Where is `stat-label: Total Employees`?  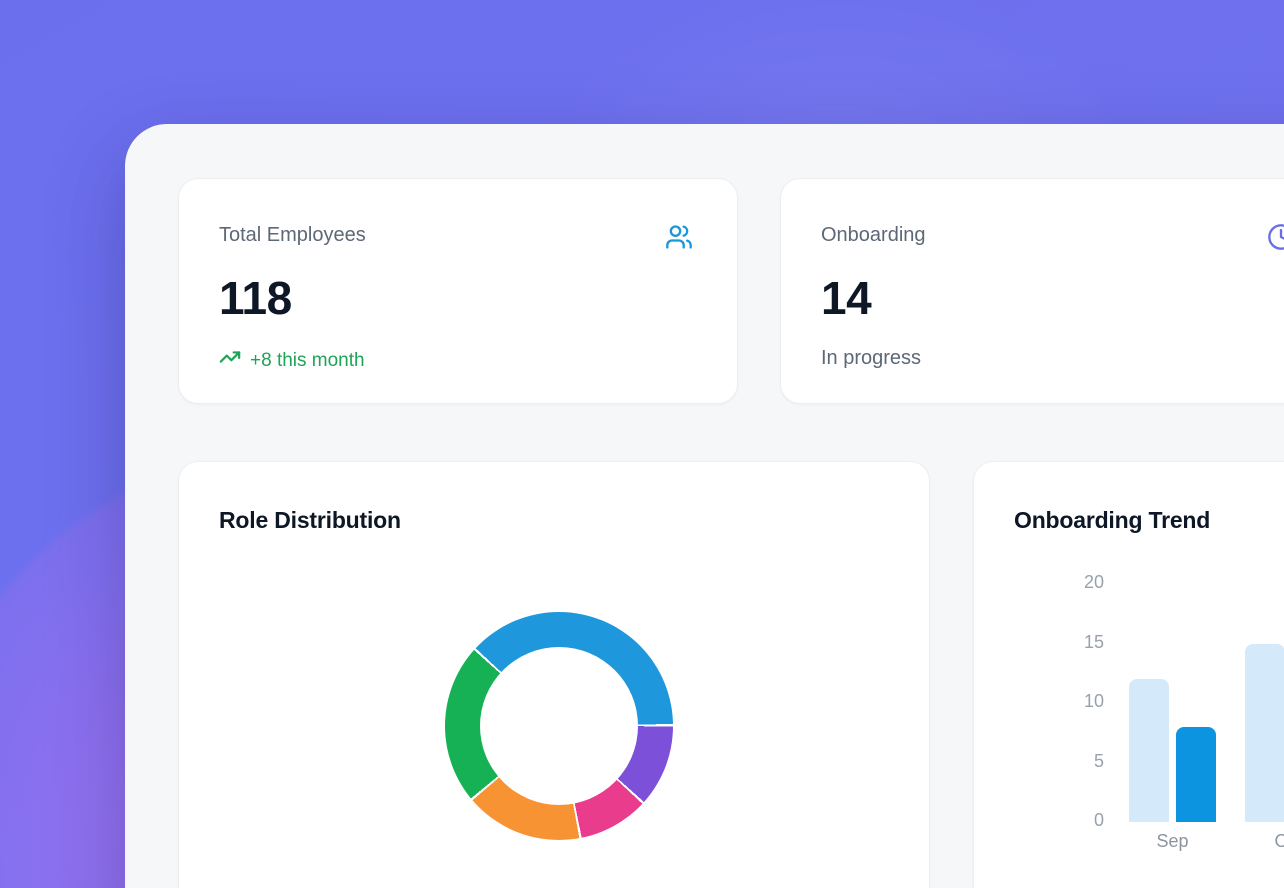
stat-label: Total Employees is located at coordinates (292, 235).